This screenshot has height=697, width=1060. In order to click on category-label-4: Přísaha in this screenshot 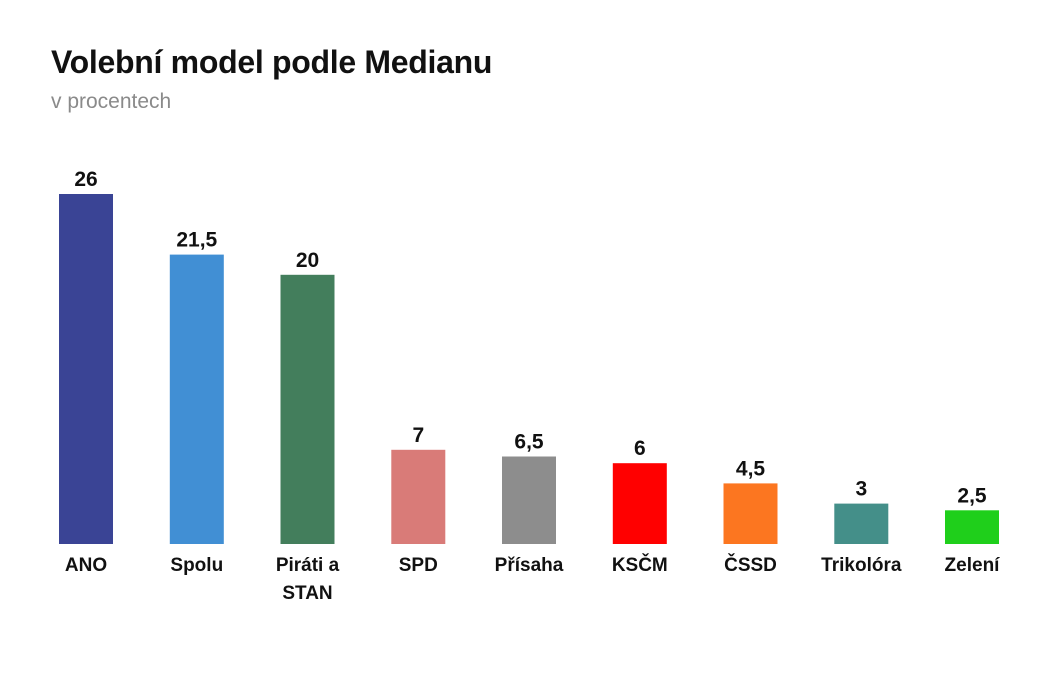, I will do `click(529, 565)`.